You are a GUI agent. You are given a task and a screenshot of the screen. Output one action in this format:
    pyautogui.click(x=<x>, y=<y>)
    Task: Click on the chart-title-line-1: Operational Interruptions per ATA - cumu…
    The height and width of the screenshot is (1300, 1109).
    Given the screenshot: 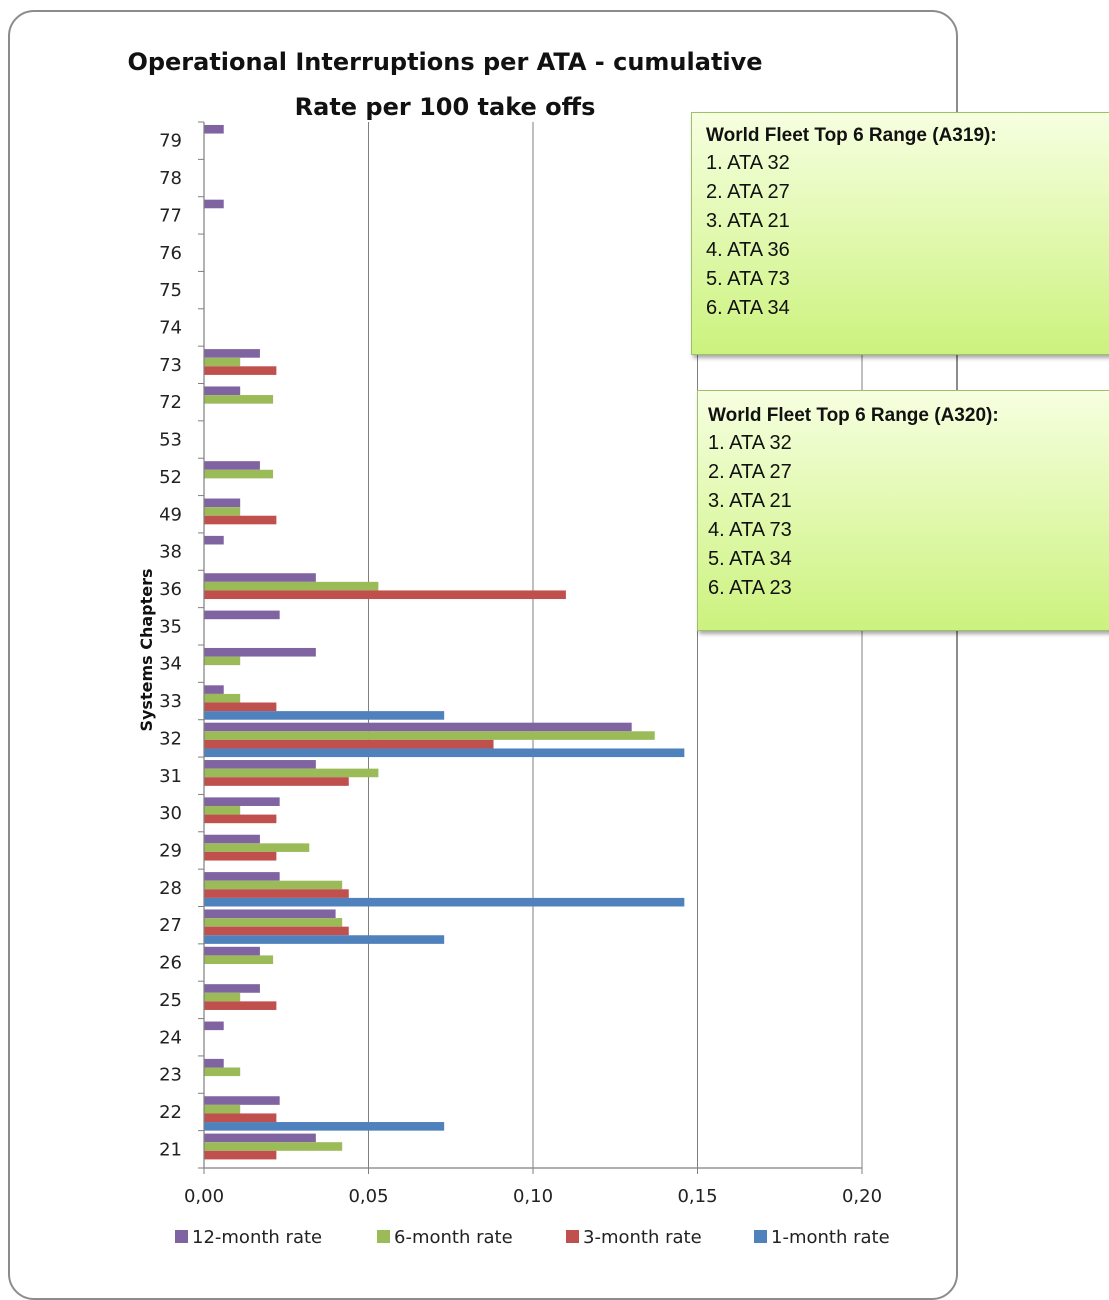 What is the action you would take?
    pyautogui.click(x=444, y=62)
    